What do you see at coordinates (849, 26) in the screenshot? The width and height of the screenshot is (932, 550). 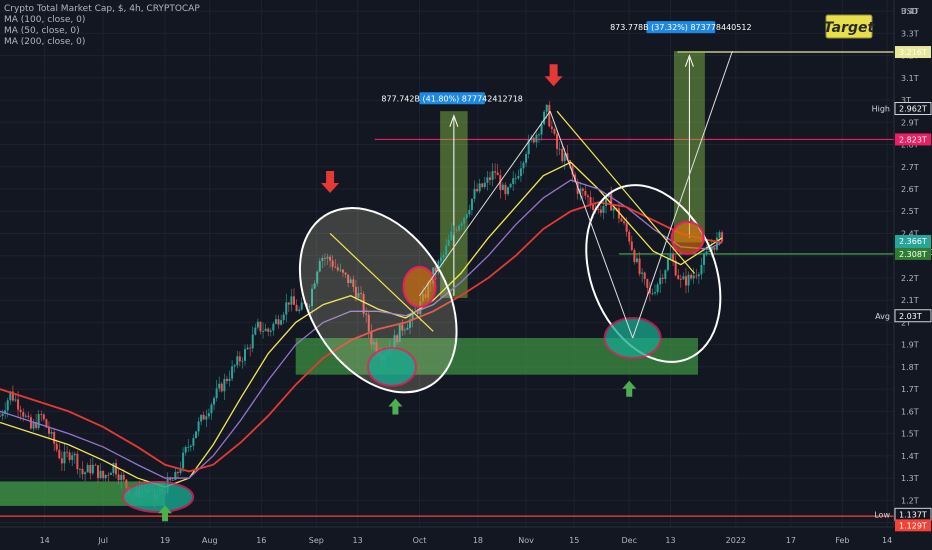 I see `target-label-bg` at bounding box center [849, 26].